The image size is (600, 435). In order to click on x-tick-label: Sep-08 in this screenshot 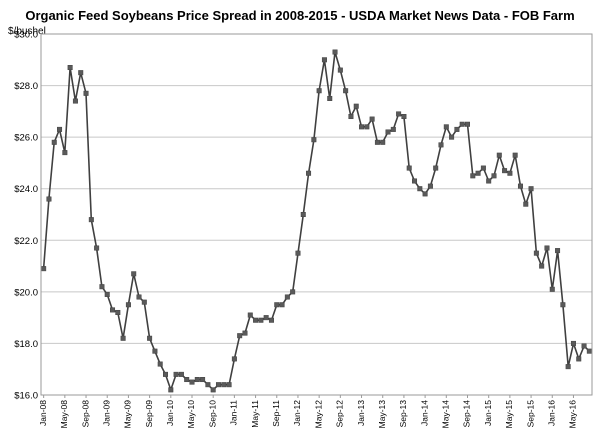, I will do `click(85, 414)`.